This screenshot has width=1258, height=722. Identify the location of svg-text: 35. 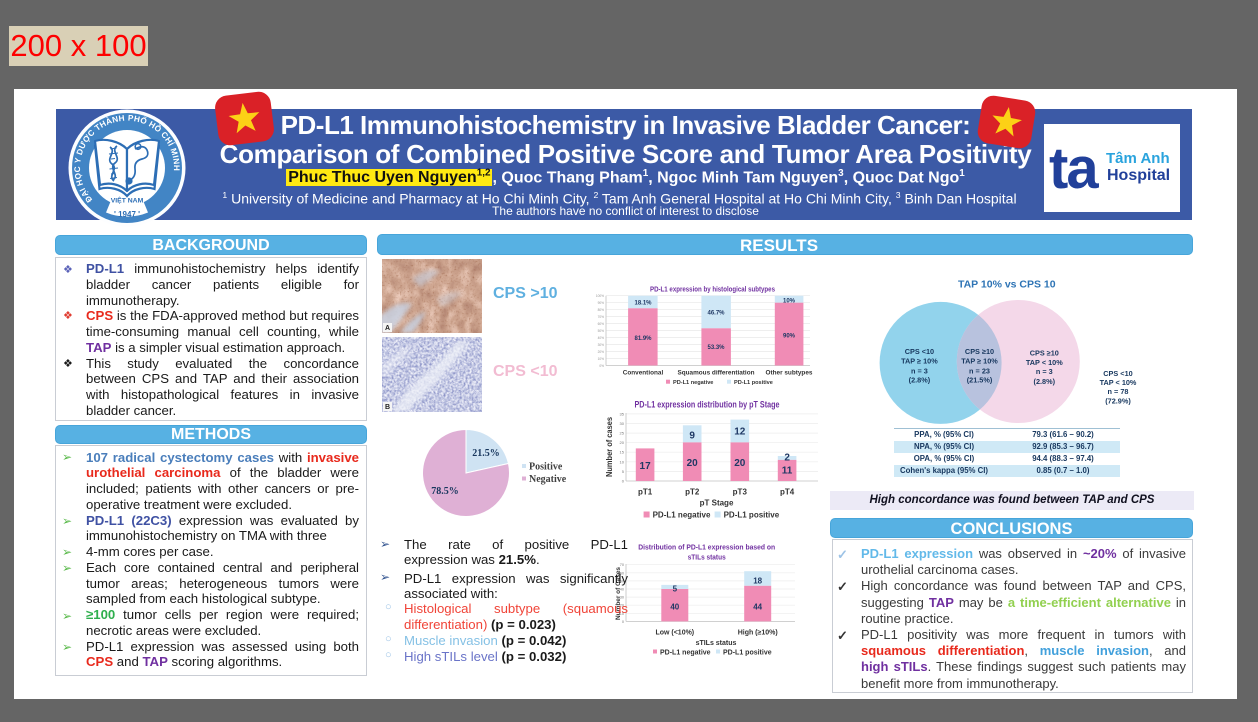
(622, 413).